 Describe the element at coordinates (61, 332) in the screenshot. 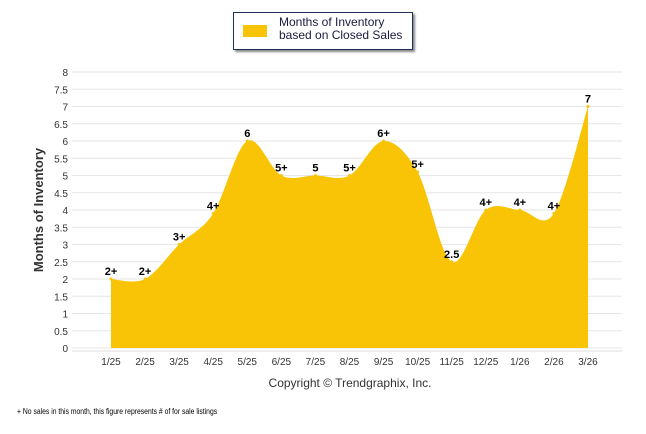

I see `y-tick-label: 0.5` at that location.